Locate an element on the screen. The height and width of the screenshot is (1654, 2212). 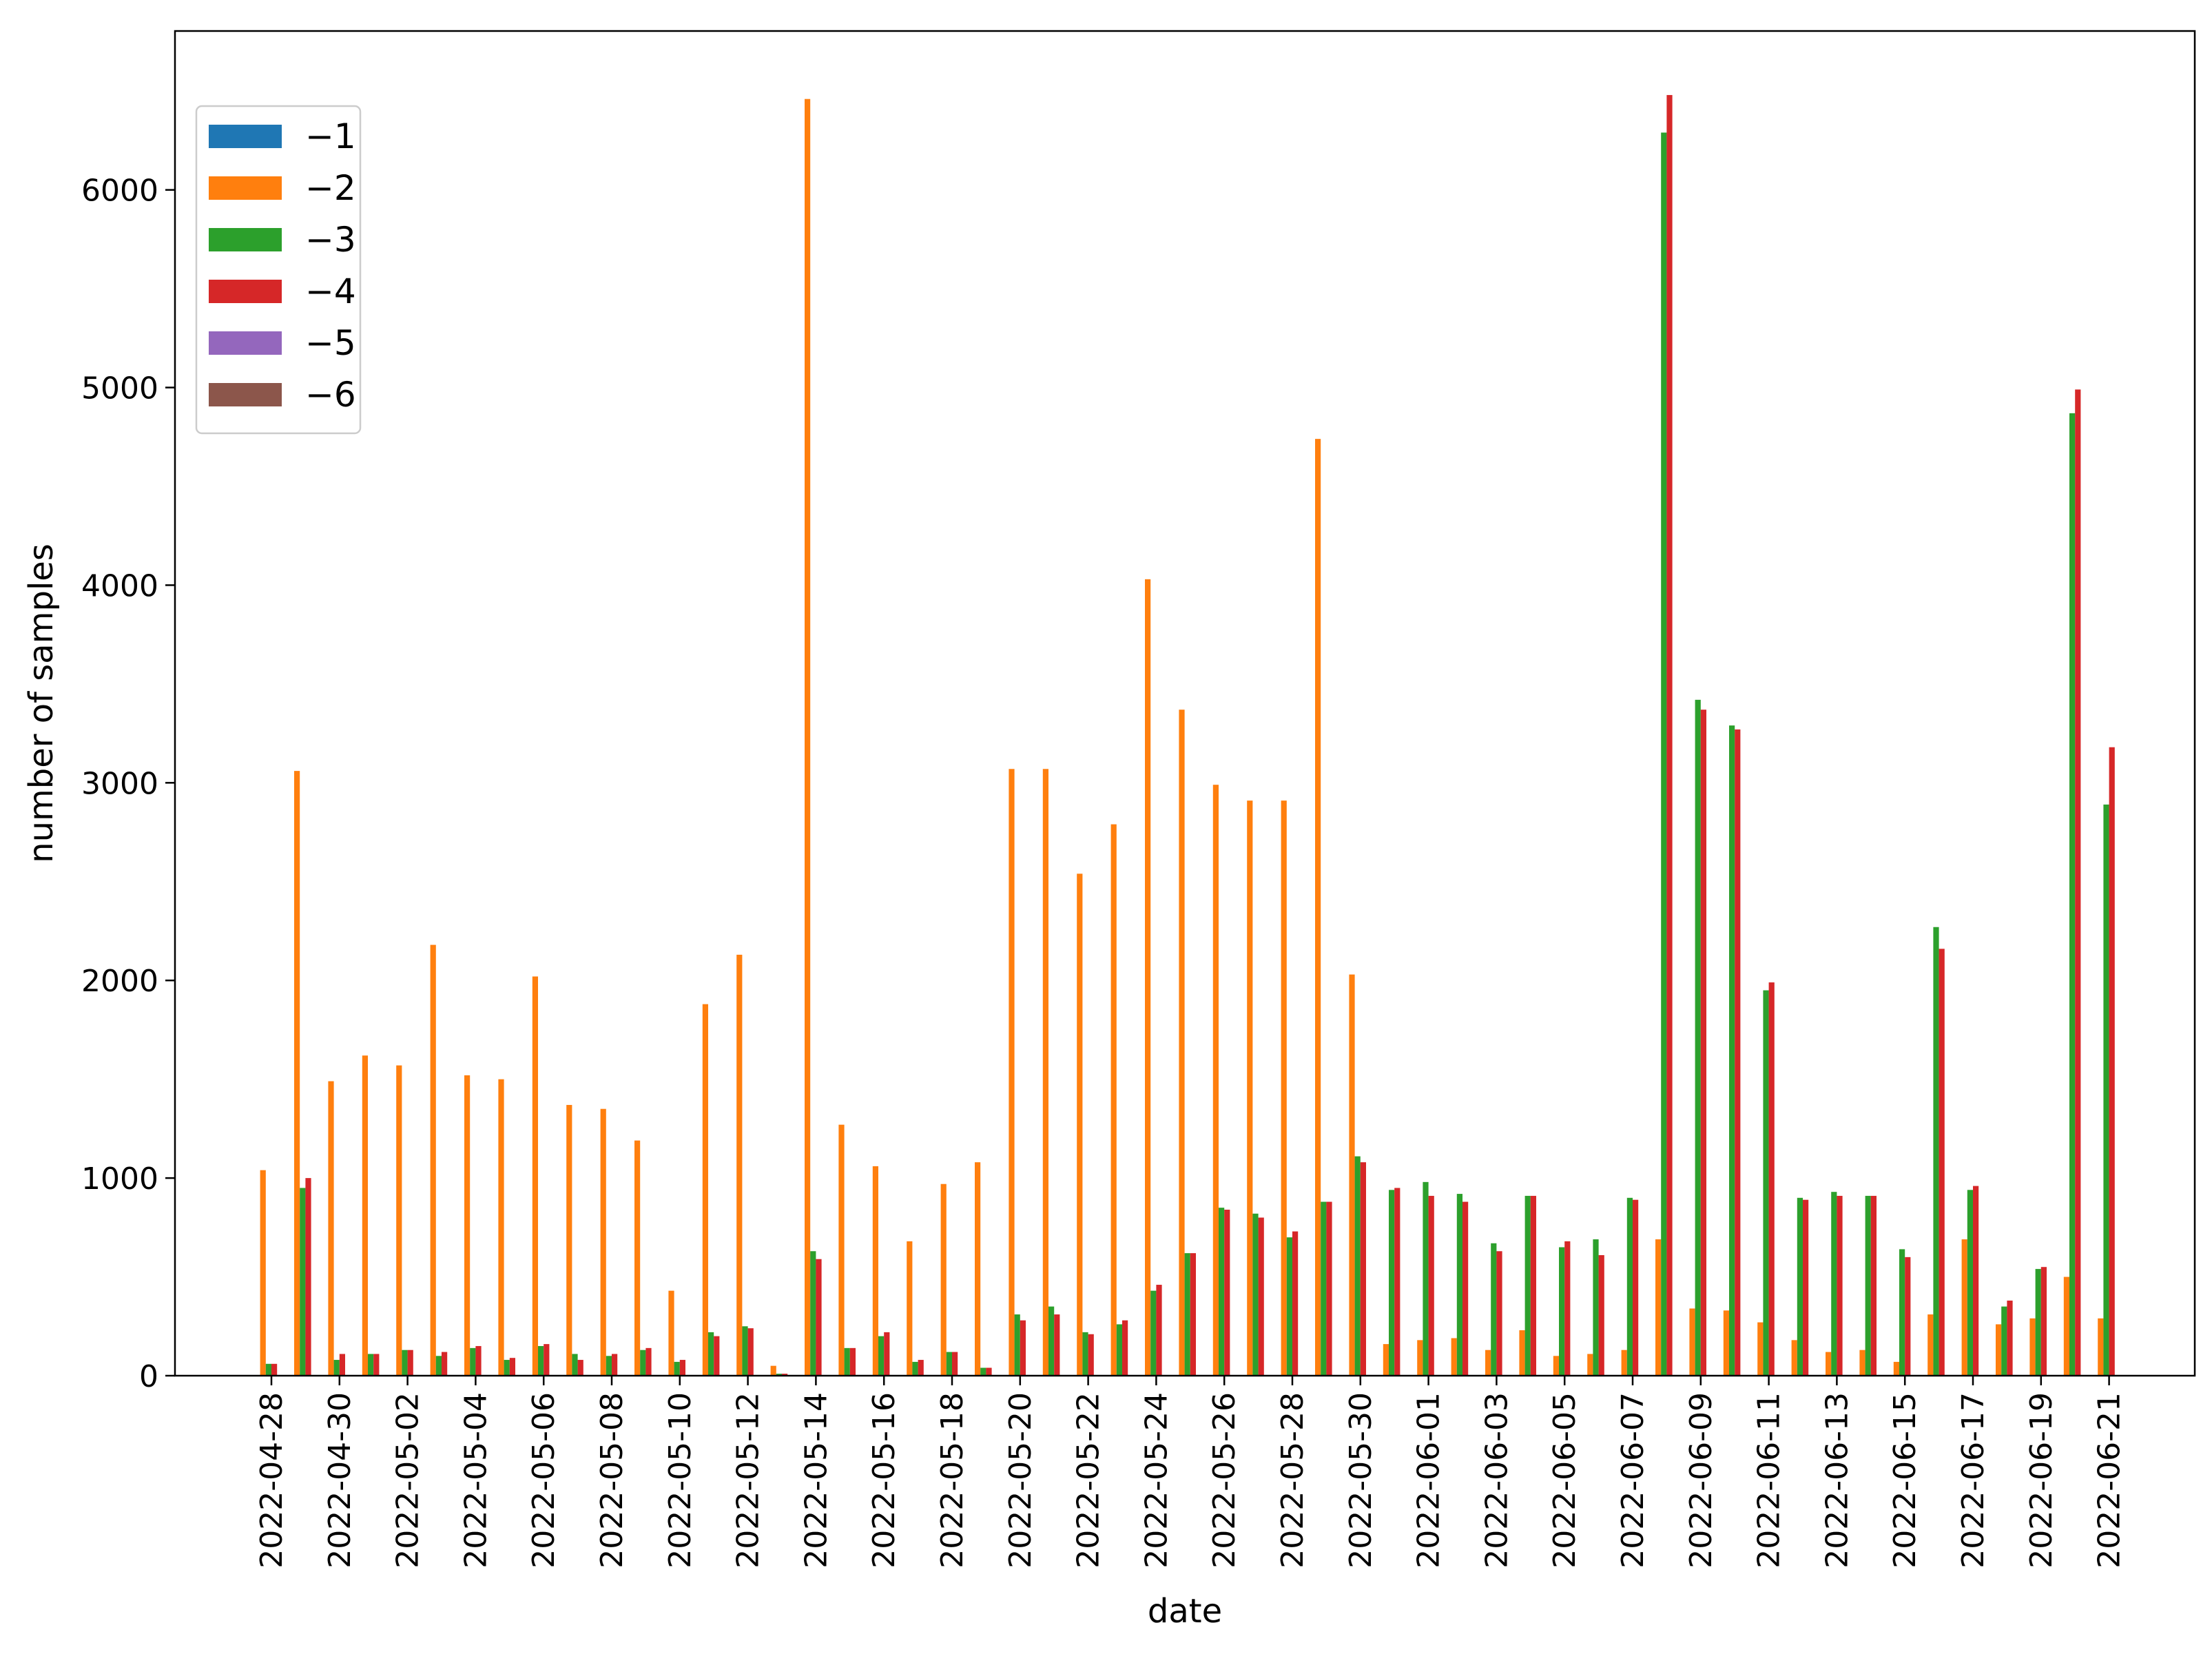
legend: −1 −2 −3 −4 −5 −6 is located at coordinates (278, 270).